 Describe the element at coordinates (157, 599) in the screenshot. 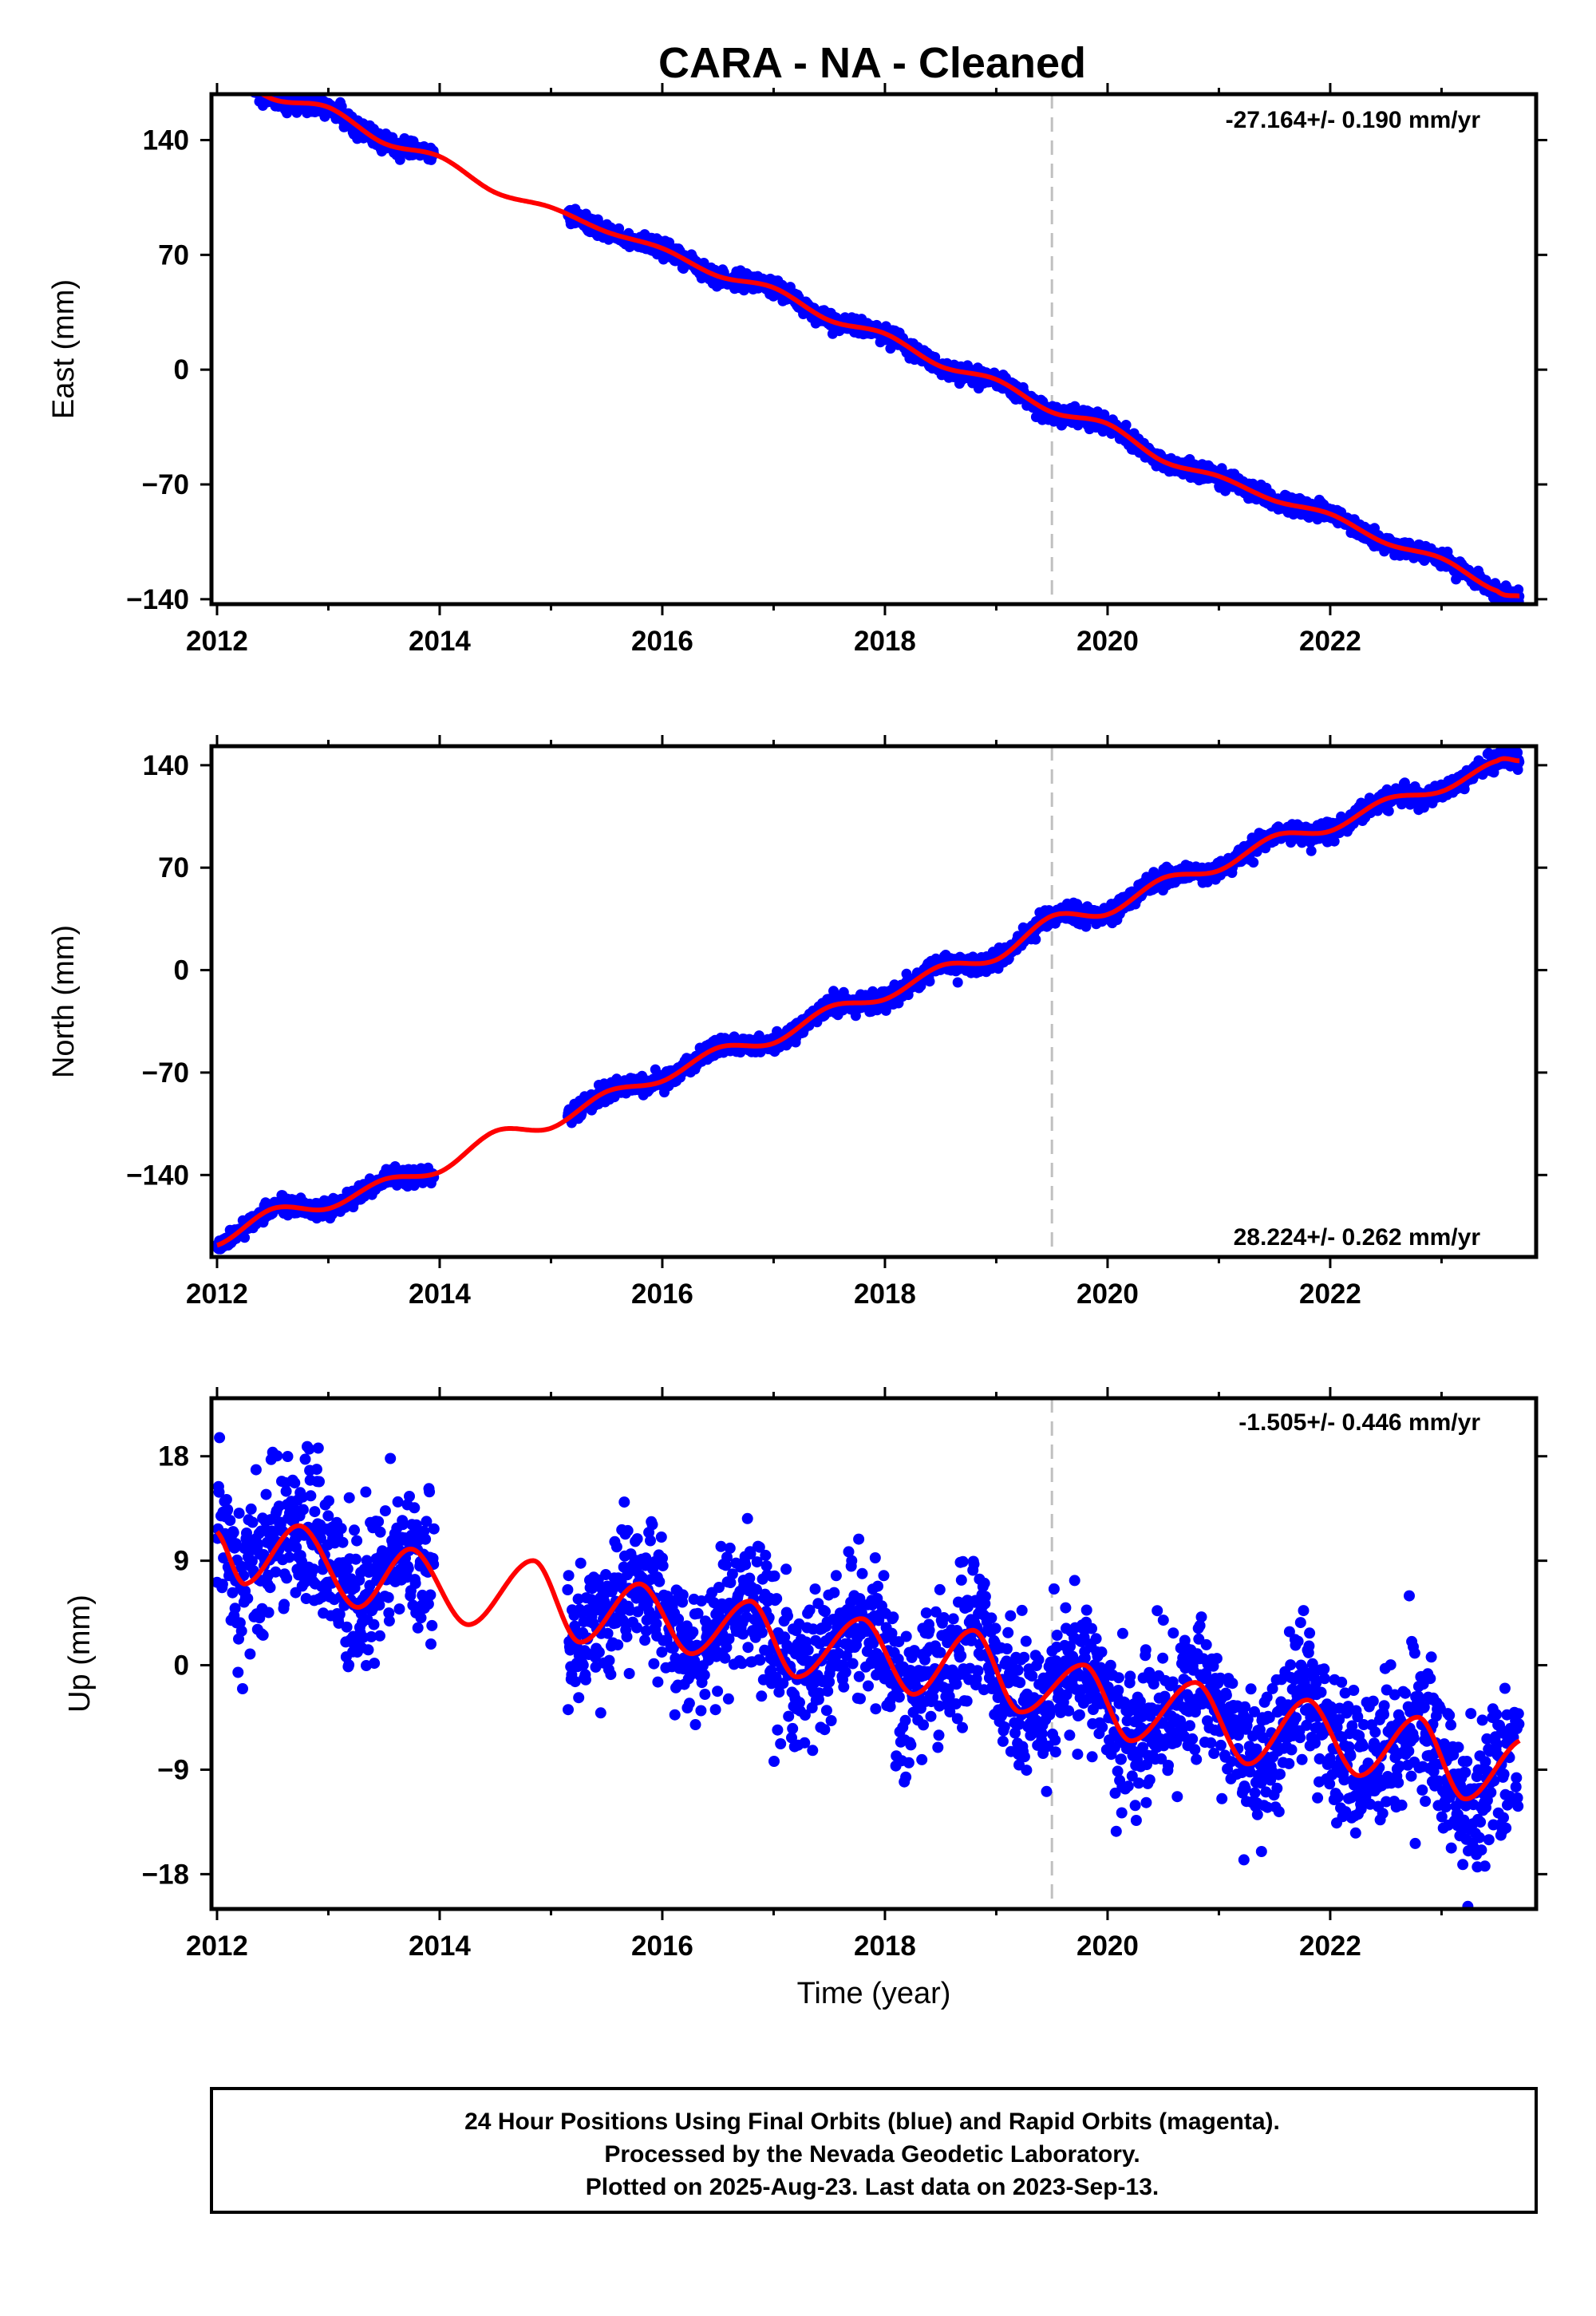

I see `y-tick-label: −140` at that location.